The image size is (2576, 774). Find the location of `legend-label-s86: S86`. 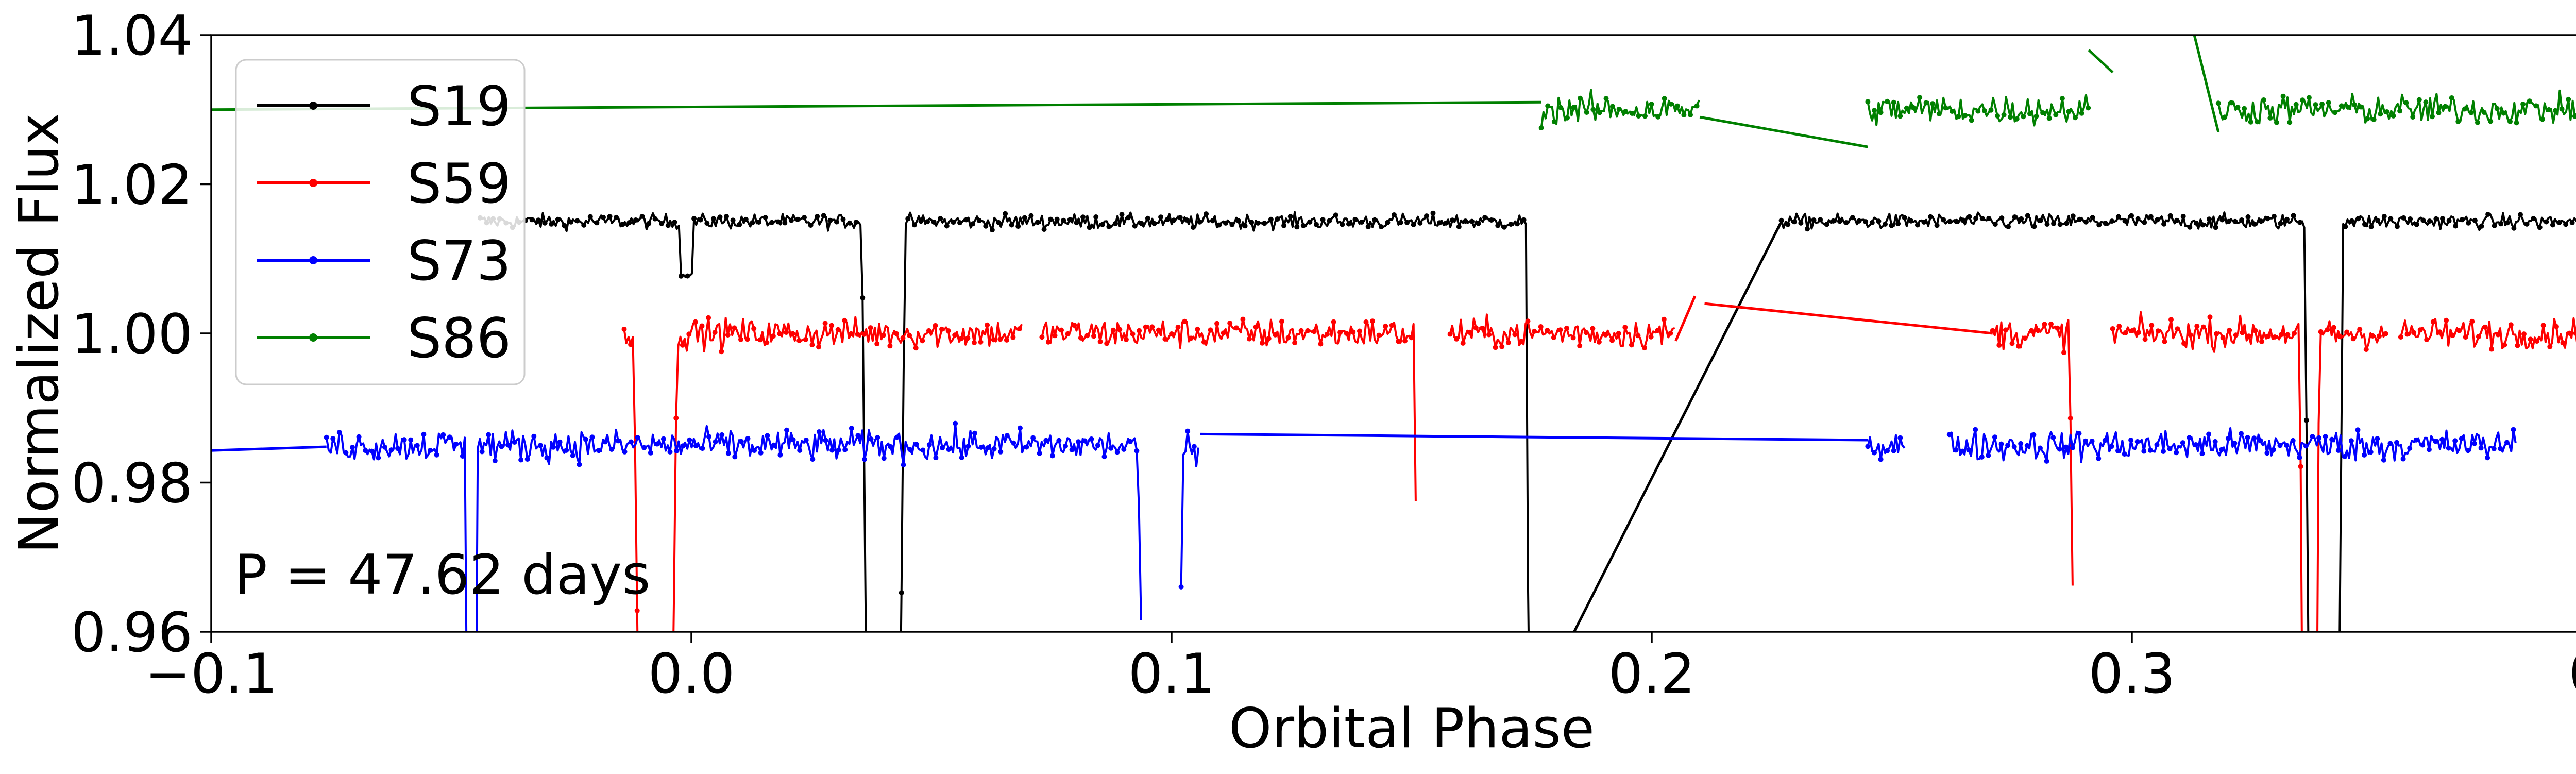

legend-label-s86: S86 is located at coordinates (459, 338).